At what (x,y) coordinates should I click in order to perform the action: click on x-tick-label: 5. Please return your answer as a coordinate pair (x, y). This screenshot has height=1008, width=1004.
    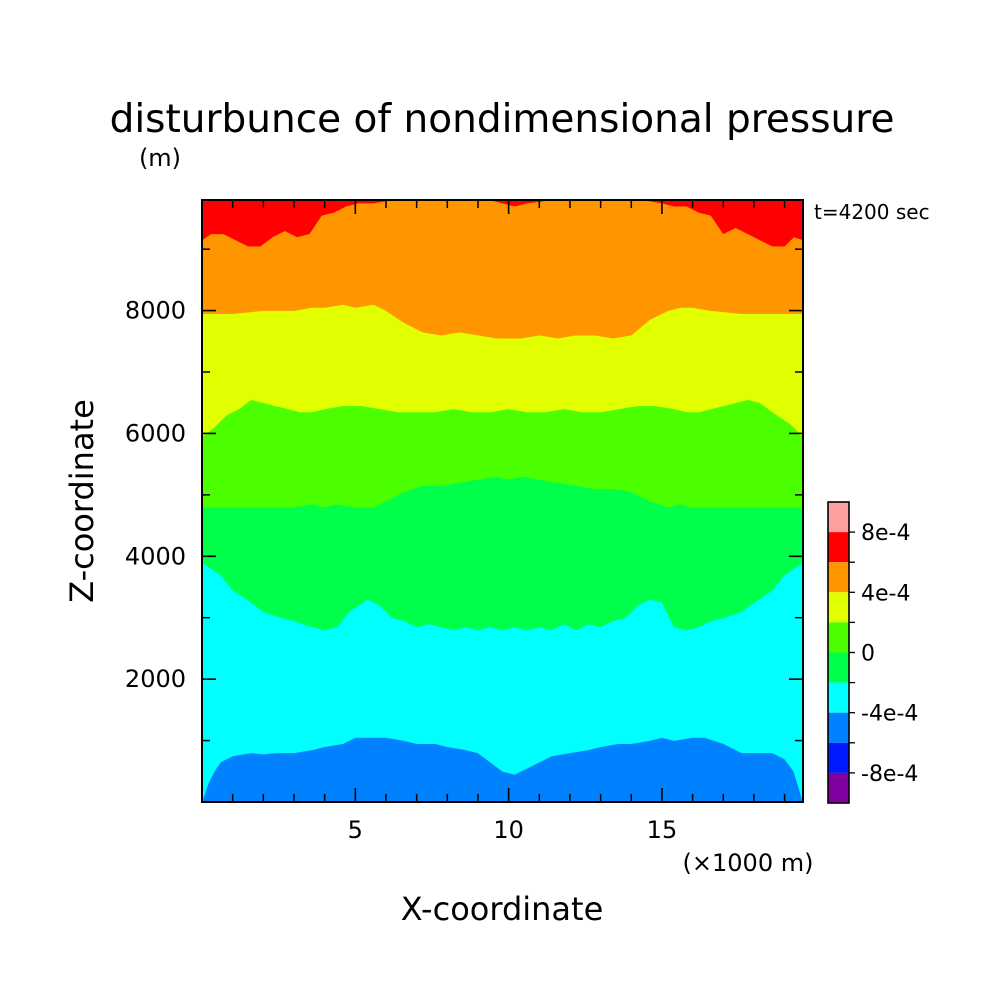
    Looking at the image, I should click on (355, 830).